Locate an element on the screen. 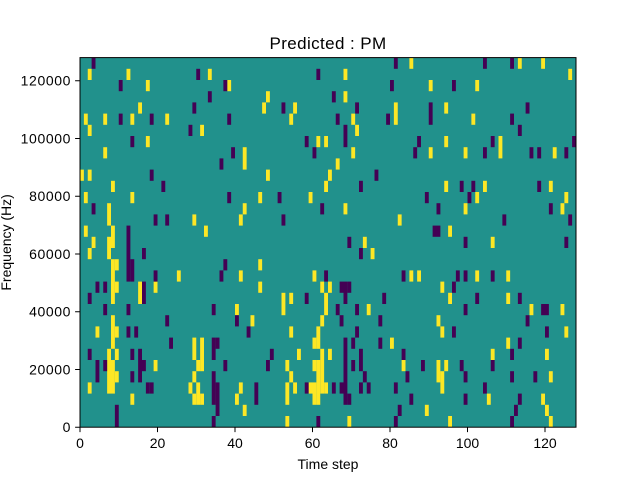  svg-text: 40000 is located at coordinates (50, 312).